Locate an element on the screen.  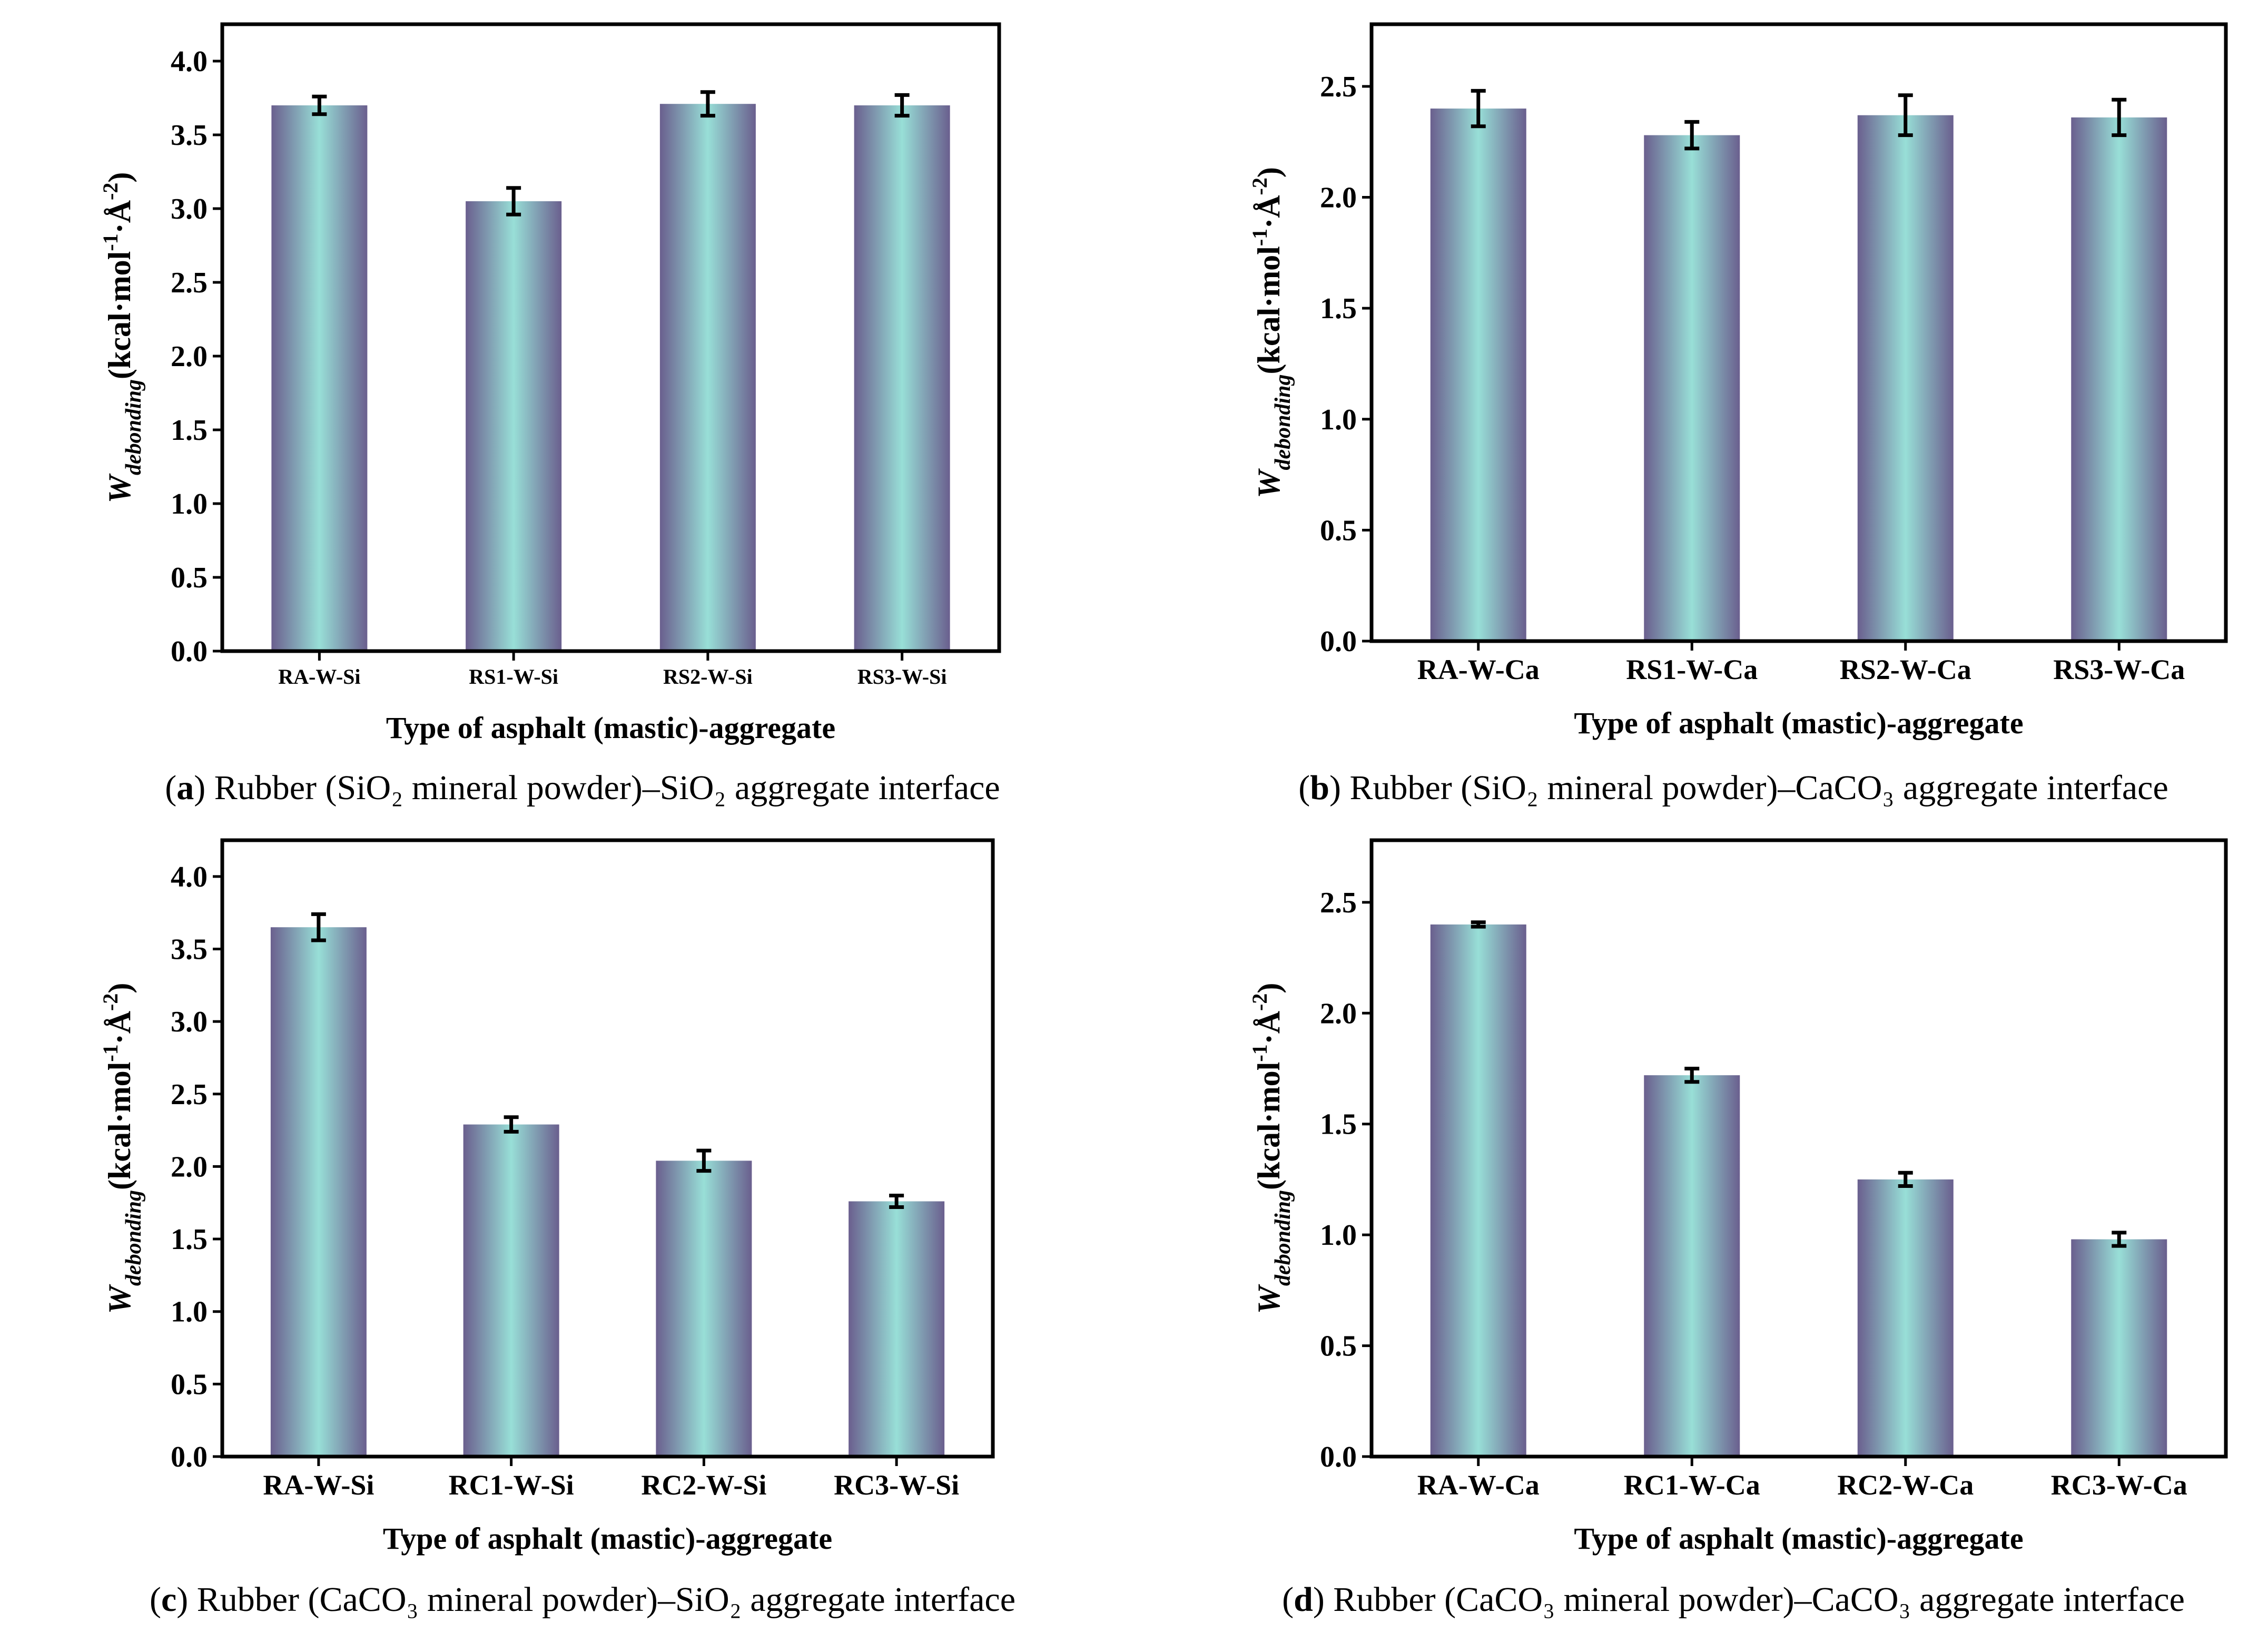
x-tick-label: RC1-W-Ca is located at coordinates (1692, 1485).